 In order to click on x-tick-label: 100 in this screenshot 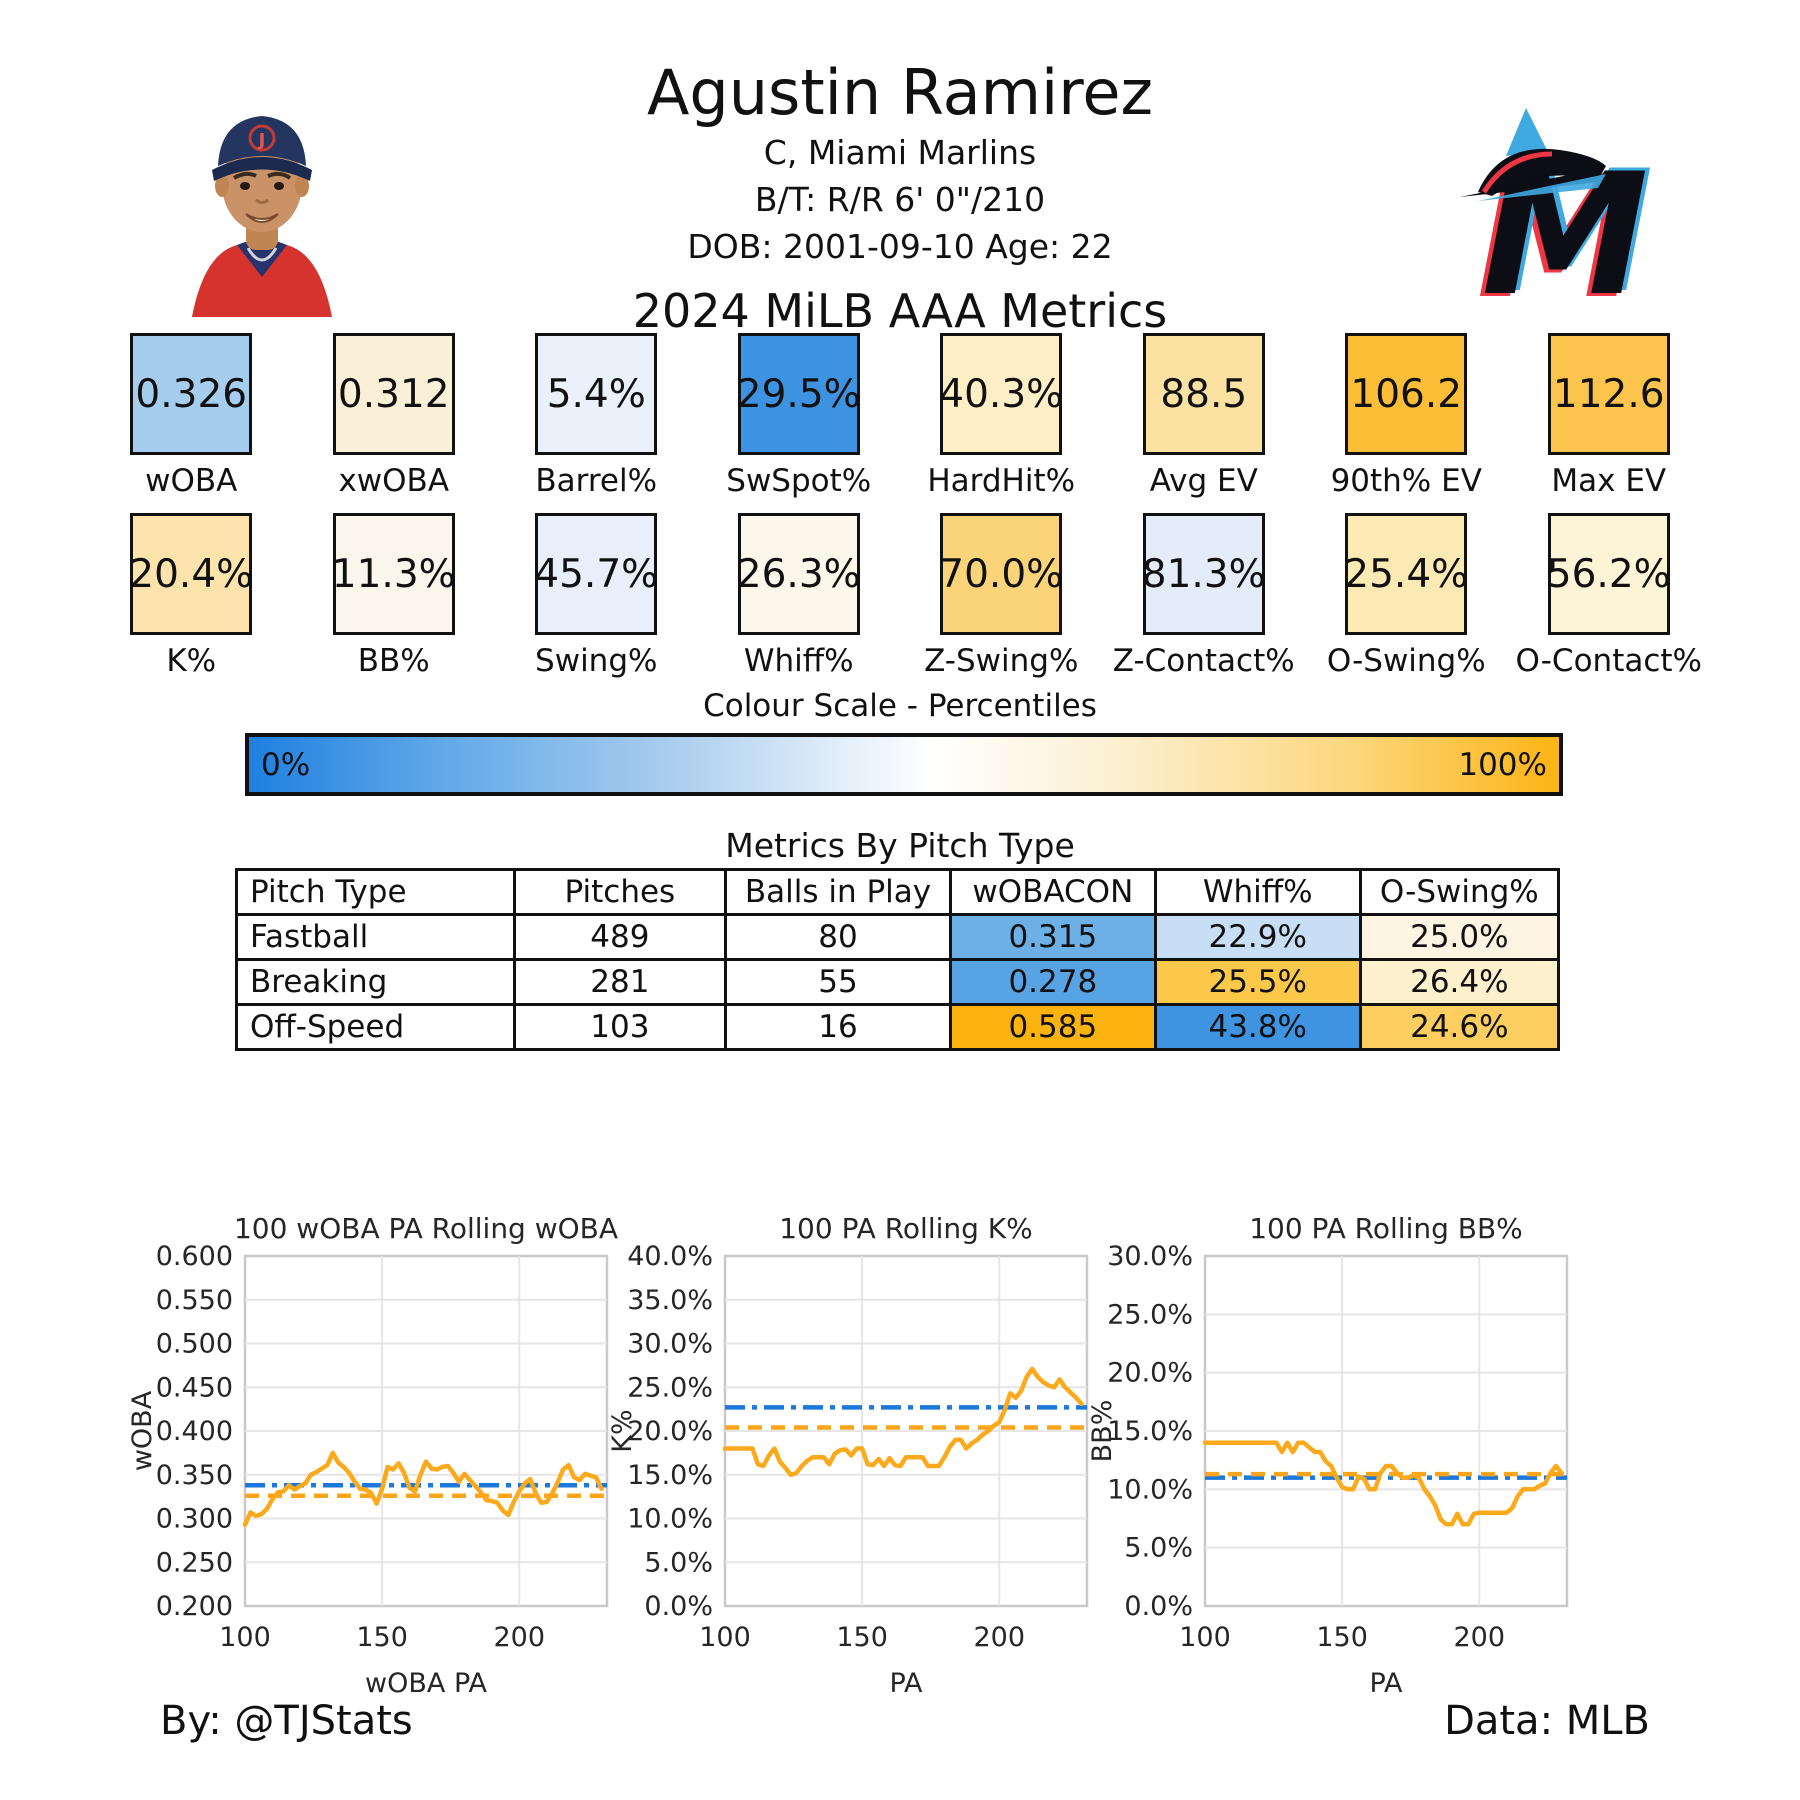, I will do `click(1205, 1637)`.